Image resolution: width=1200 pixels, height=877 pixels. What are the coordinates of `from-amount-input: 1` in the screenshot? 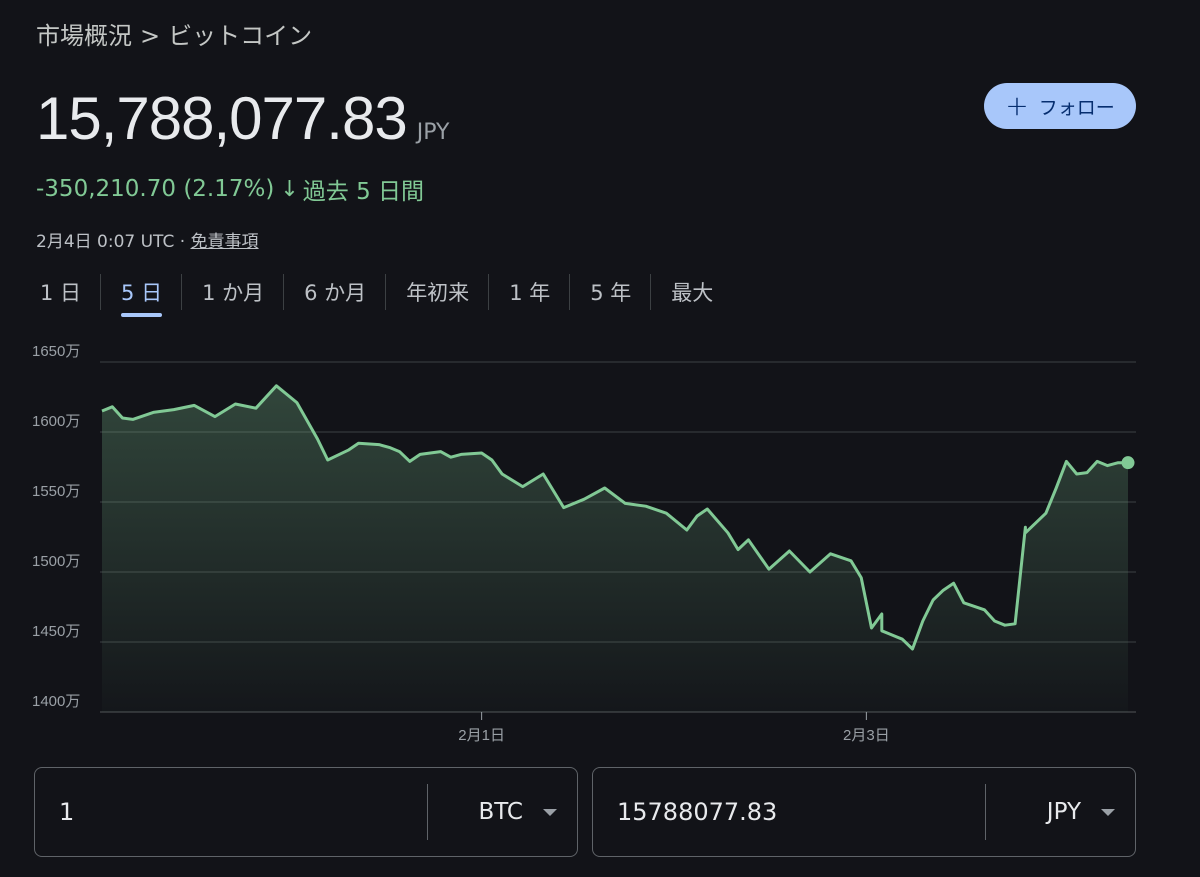 It's located at (67, 812).